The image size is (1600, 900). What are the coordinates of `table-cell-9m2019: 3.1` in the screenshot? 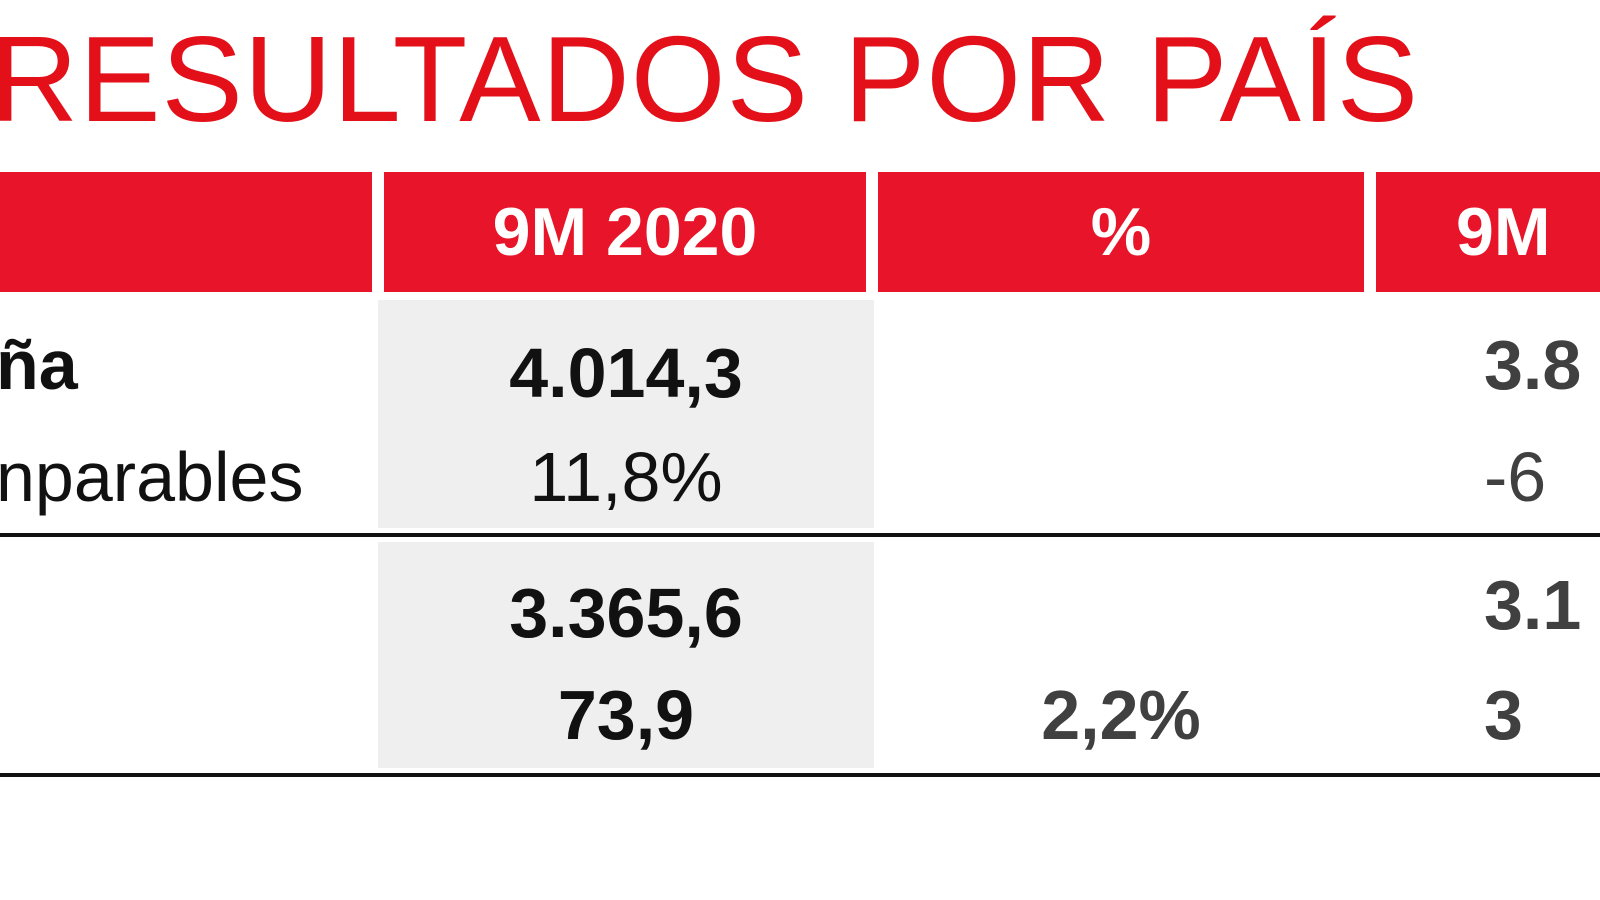 It's located at (1533, 605).